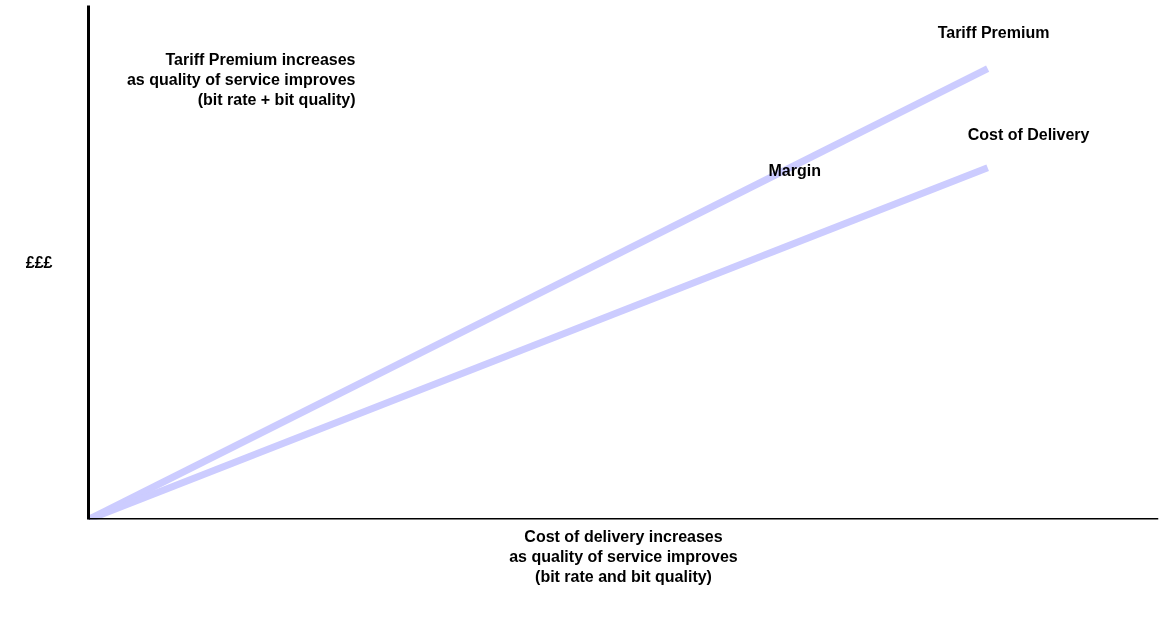  What do you see at coordinates (1028, 134) in the screenshot?
I see `series-label: Cost of Delivery` at bounding box center [1028, 134].